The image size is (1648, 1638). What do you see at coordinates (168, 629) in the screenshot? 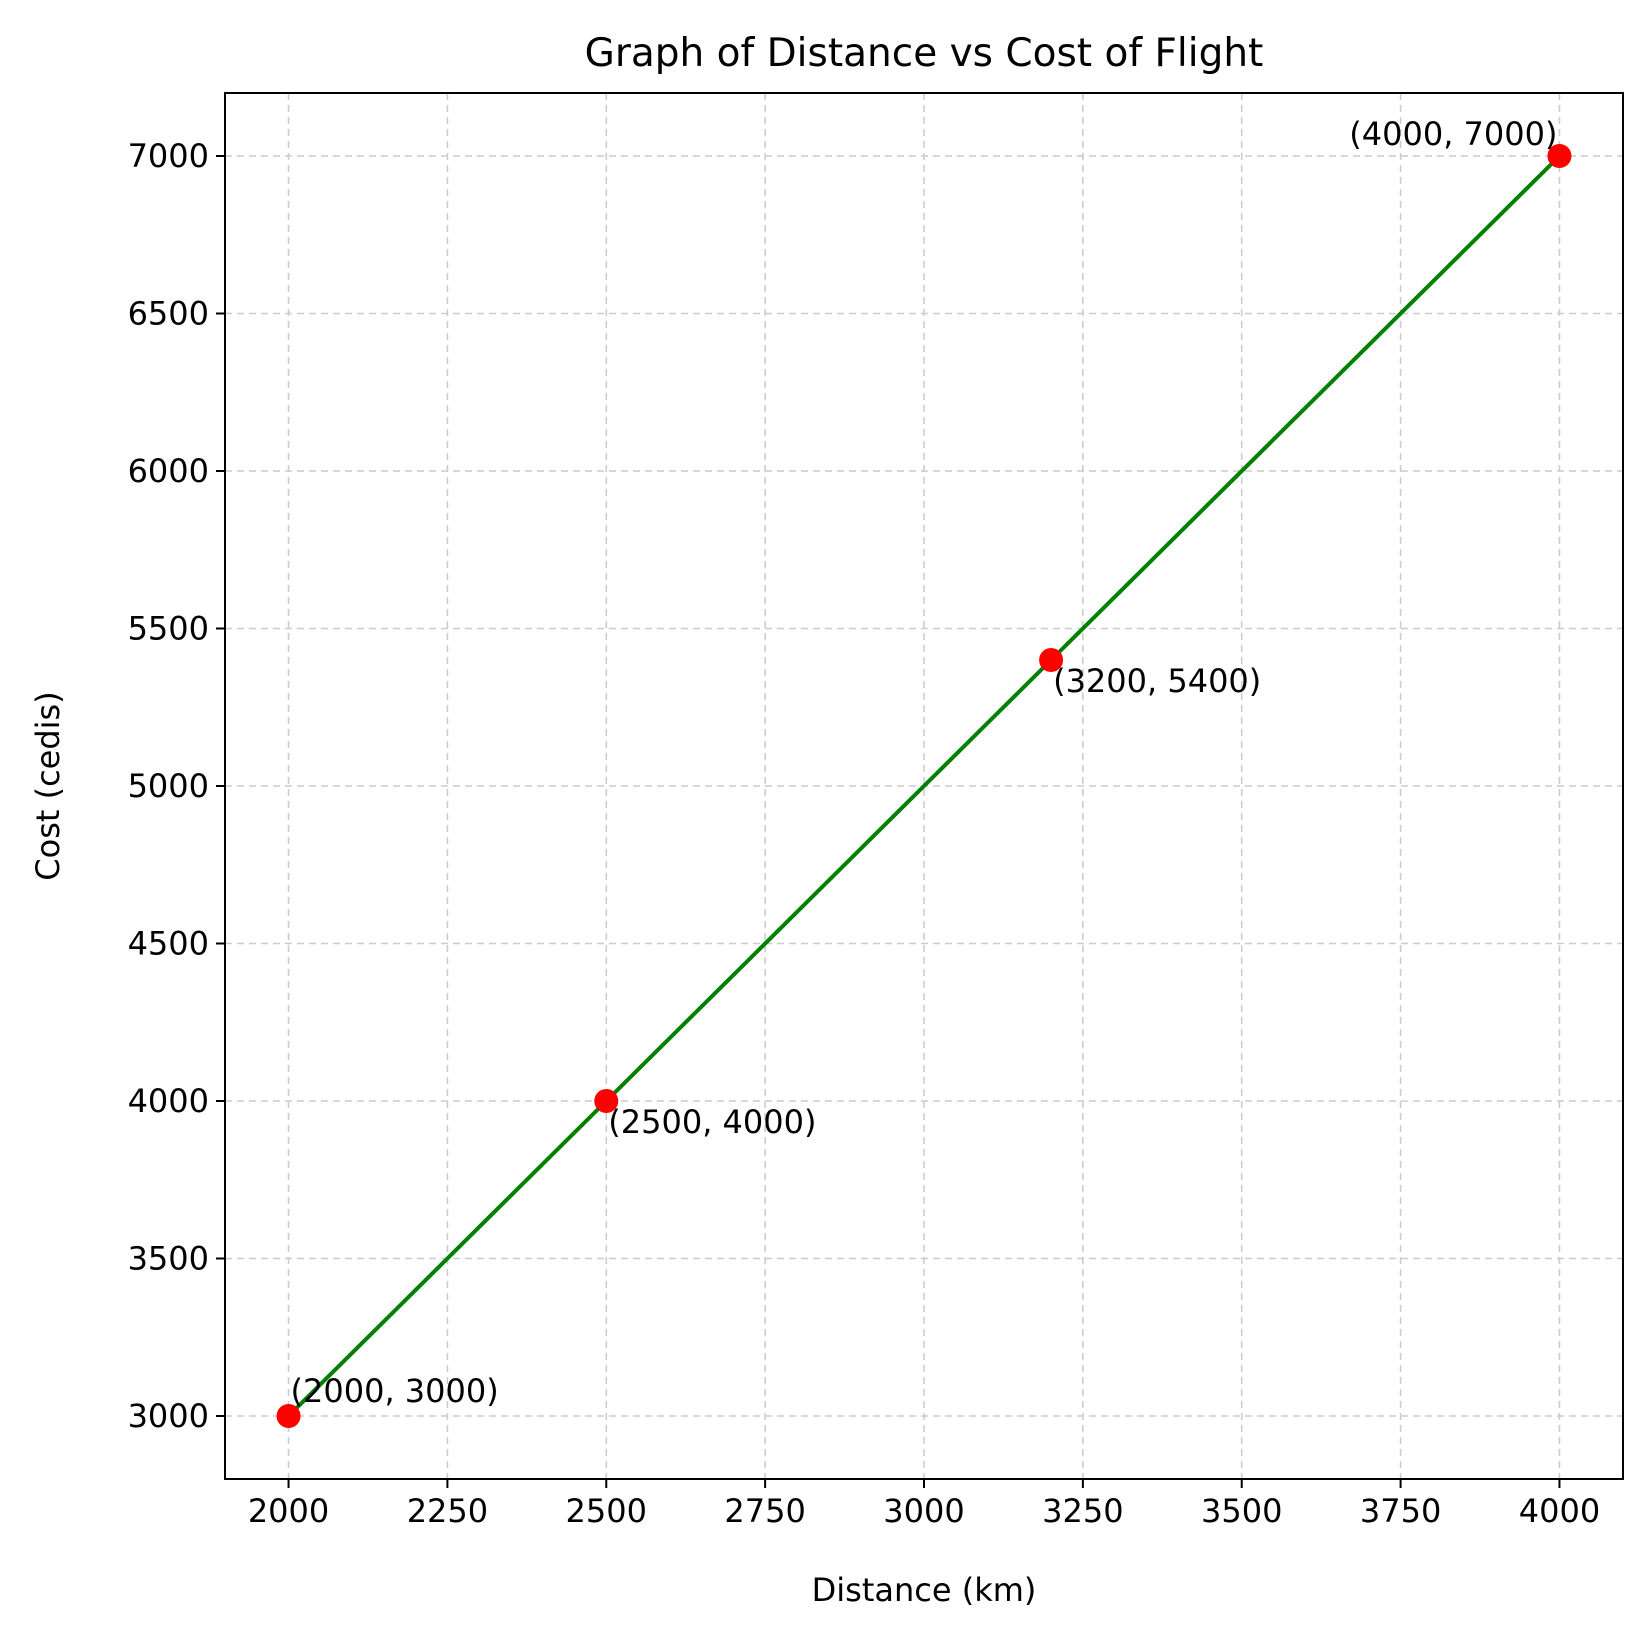
I see `y-tick-label: 5500` at bounding box center [168, 629].